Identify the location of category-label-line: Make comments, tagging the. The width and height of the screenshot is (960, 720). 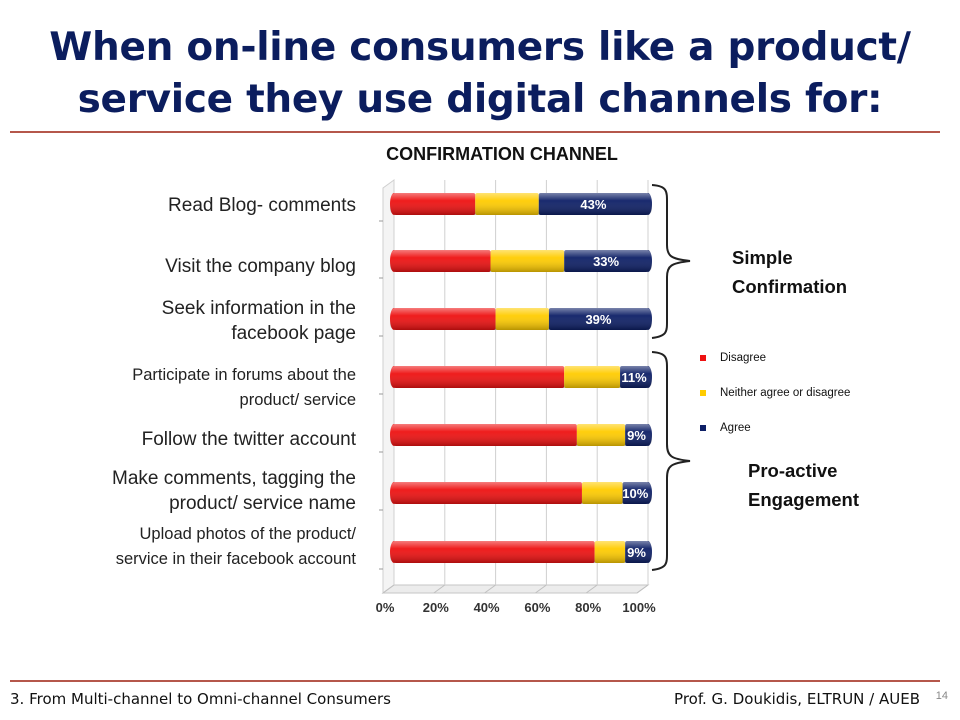
(234, 478).